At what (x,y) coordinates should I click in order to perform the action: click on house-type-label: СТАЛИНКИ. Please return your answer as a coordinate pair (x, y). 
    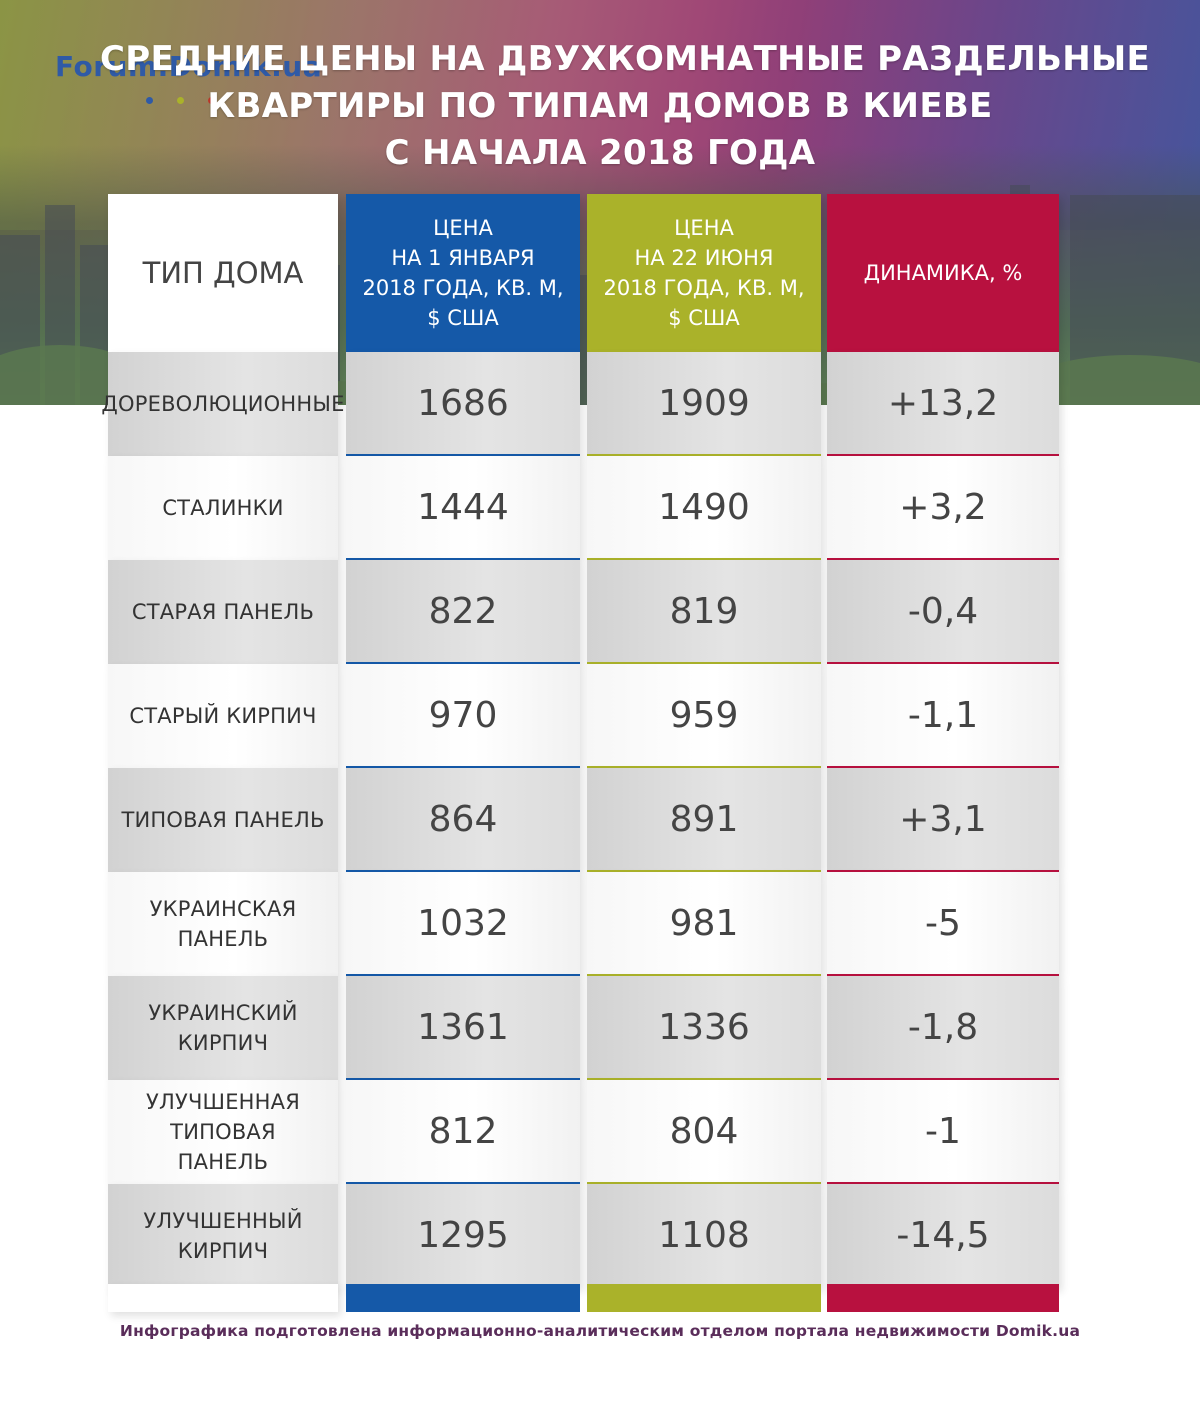
    Looking at the image, I should click on (223, 508).